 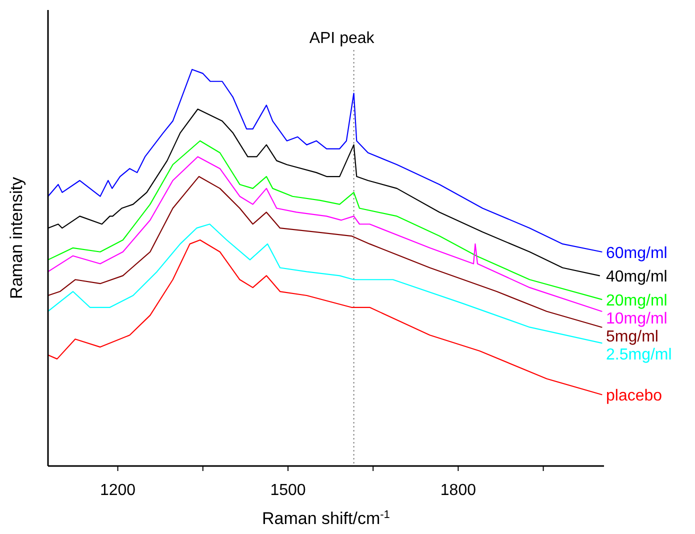 I want to click on x-tick-label: 1500, so click(x=288, y=490).